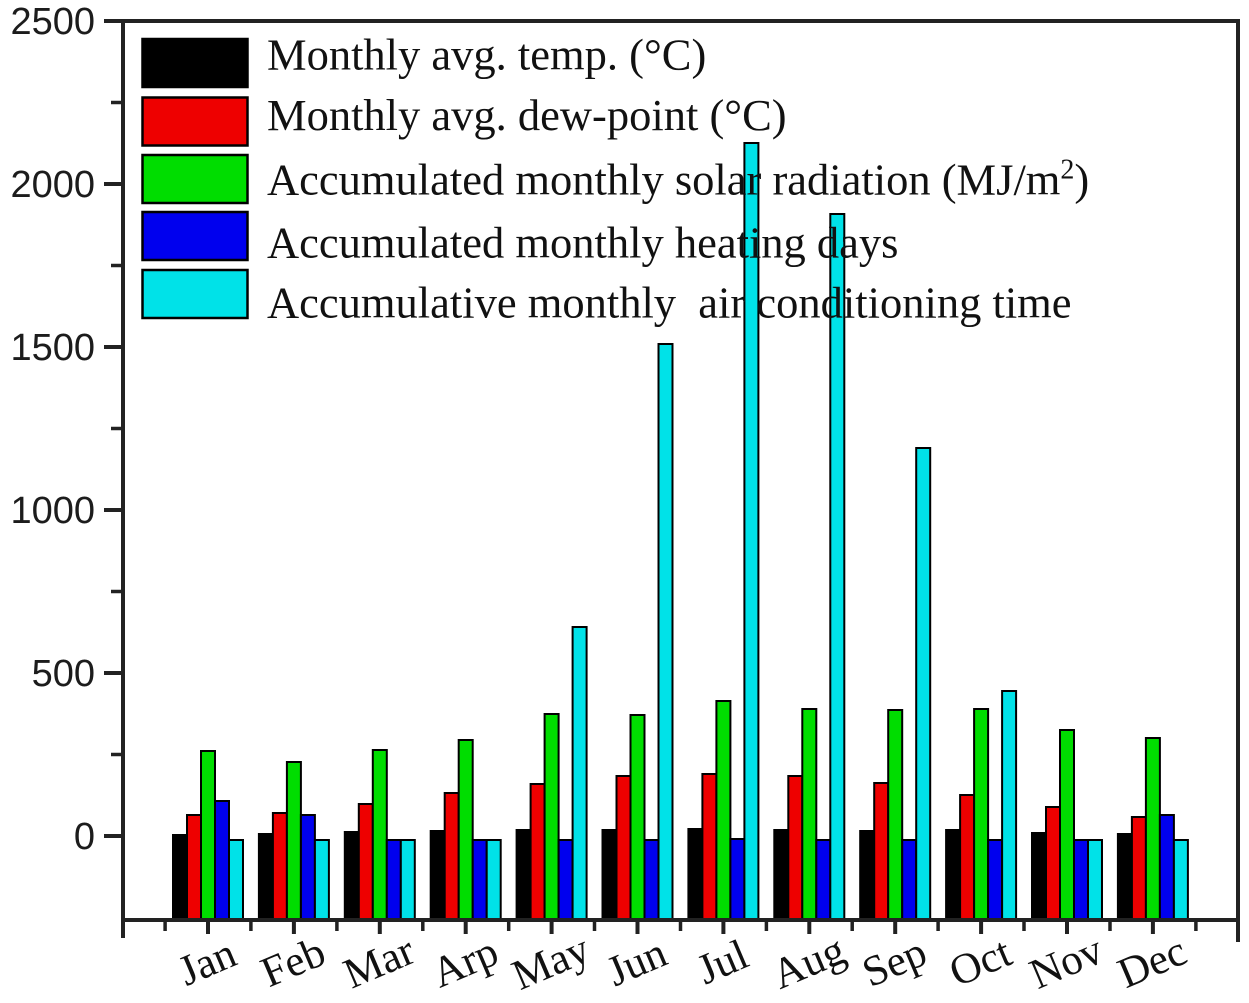 This screenshot has height=1003, width=1249. What do you see at coordinates (486, 55) in the screenshot?
I see `svg-text: Monthly avg. temp. (°C)` at bounding box center [486, 55].